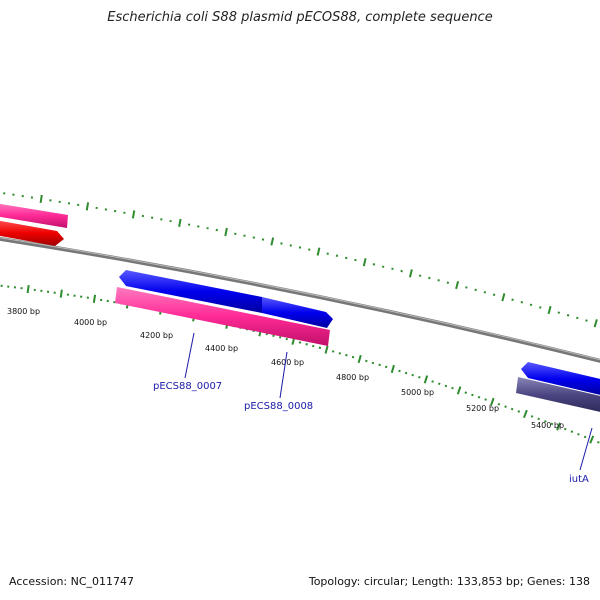 The height and width of the screenshot is (600, 600). Describe the element at coordinates (156, 335) in the screenshot. I see `ruler-label: 4200 bp` at that location.